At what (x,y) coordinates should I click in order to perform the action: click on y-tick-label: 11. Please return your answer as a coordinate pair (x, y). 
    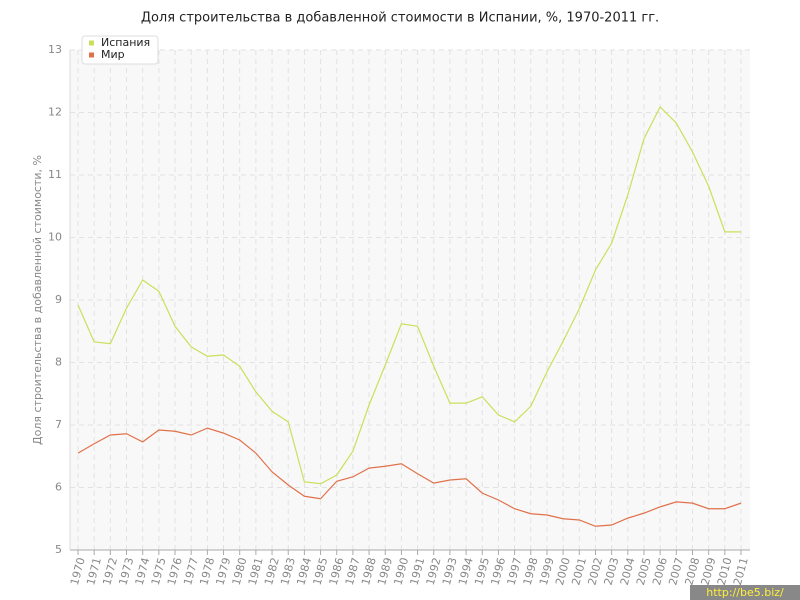
    Looking at the image, I should click on (55, 174).